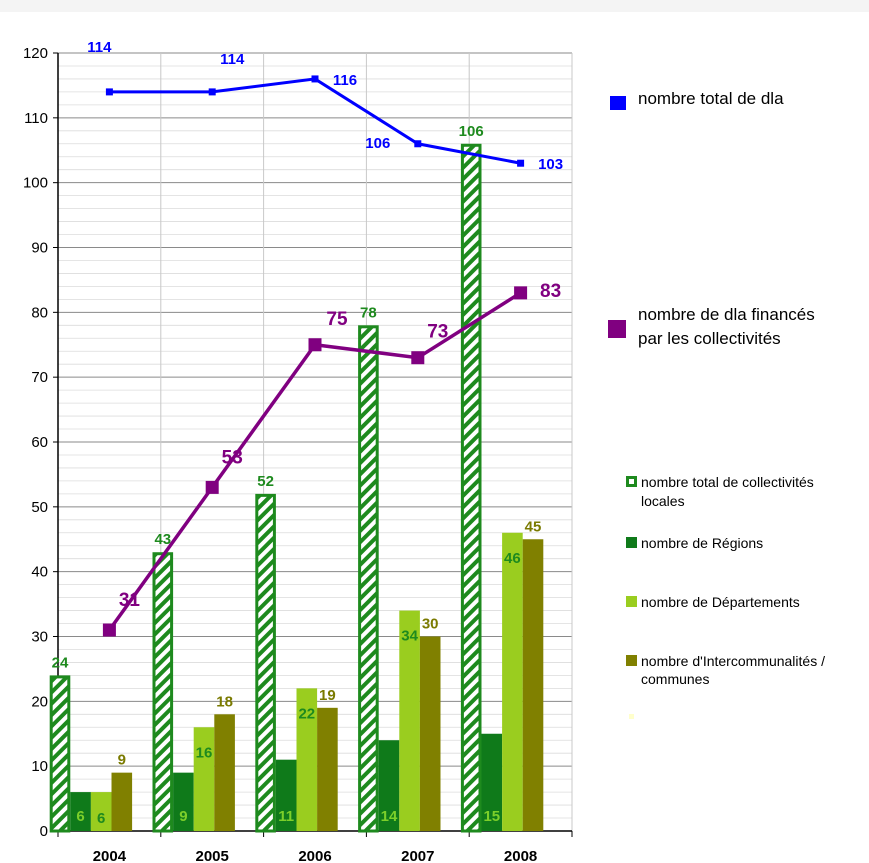 The height and width of the screenshot is (863, 869). What do you see at coordinates (39, 442) in the screenshot?
I see `y-tick-label: 60` at bounding box center [39, 442].